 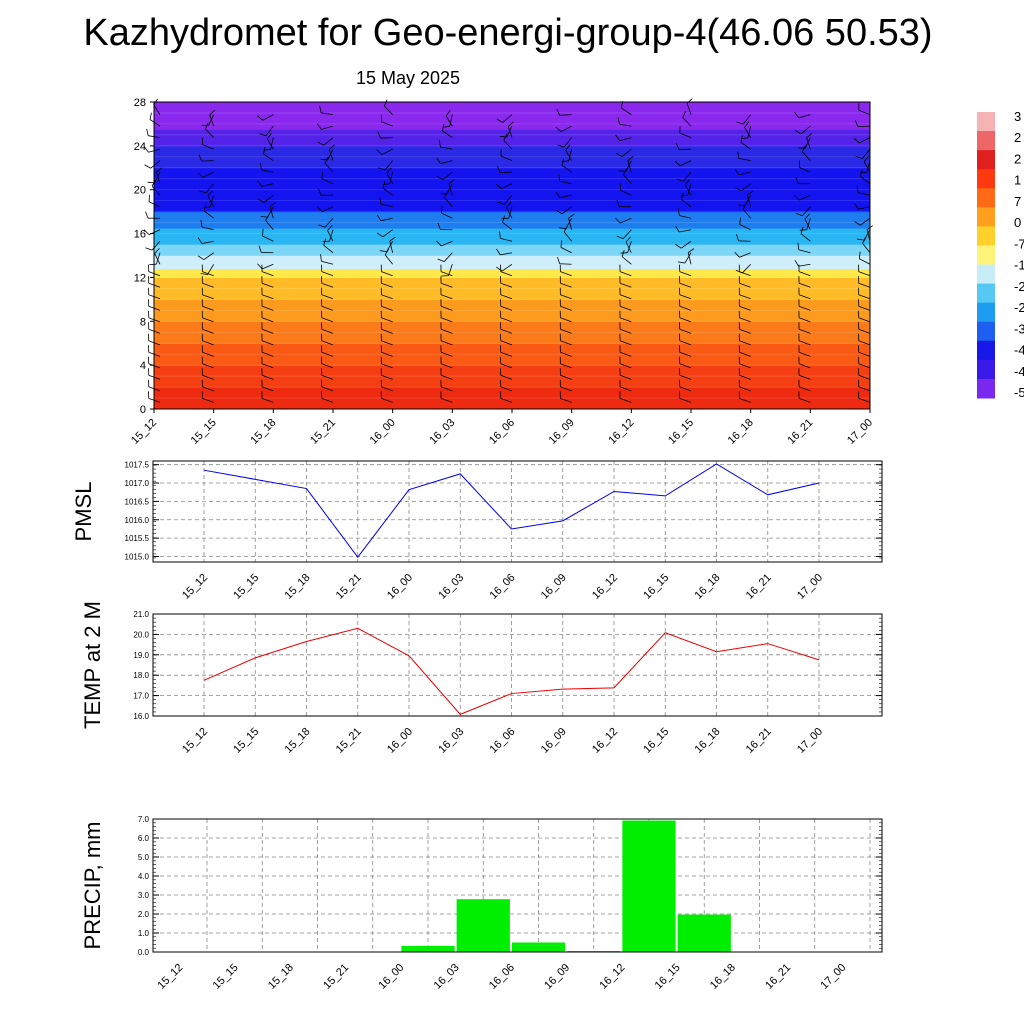 I want to click on x-tick-label: 15_21, so click(x=336, y=977).